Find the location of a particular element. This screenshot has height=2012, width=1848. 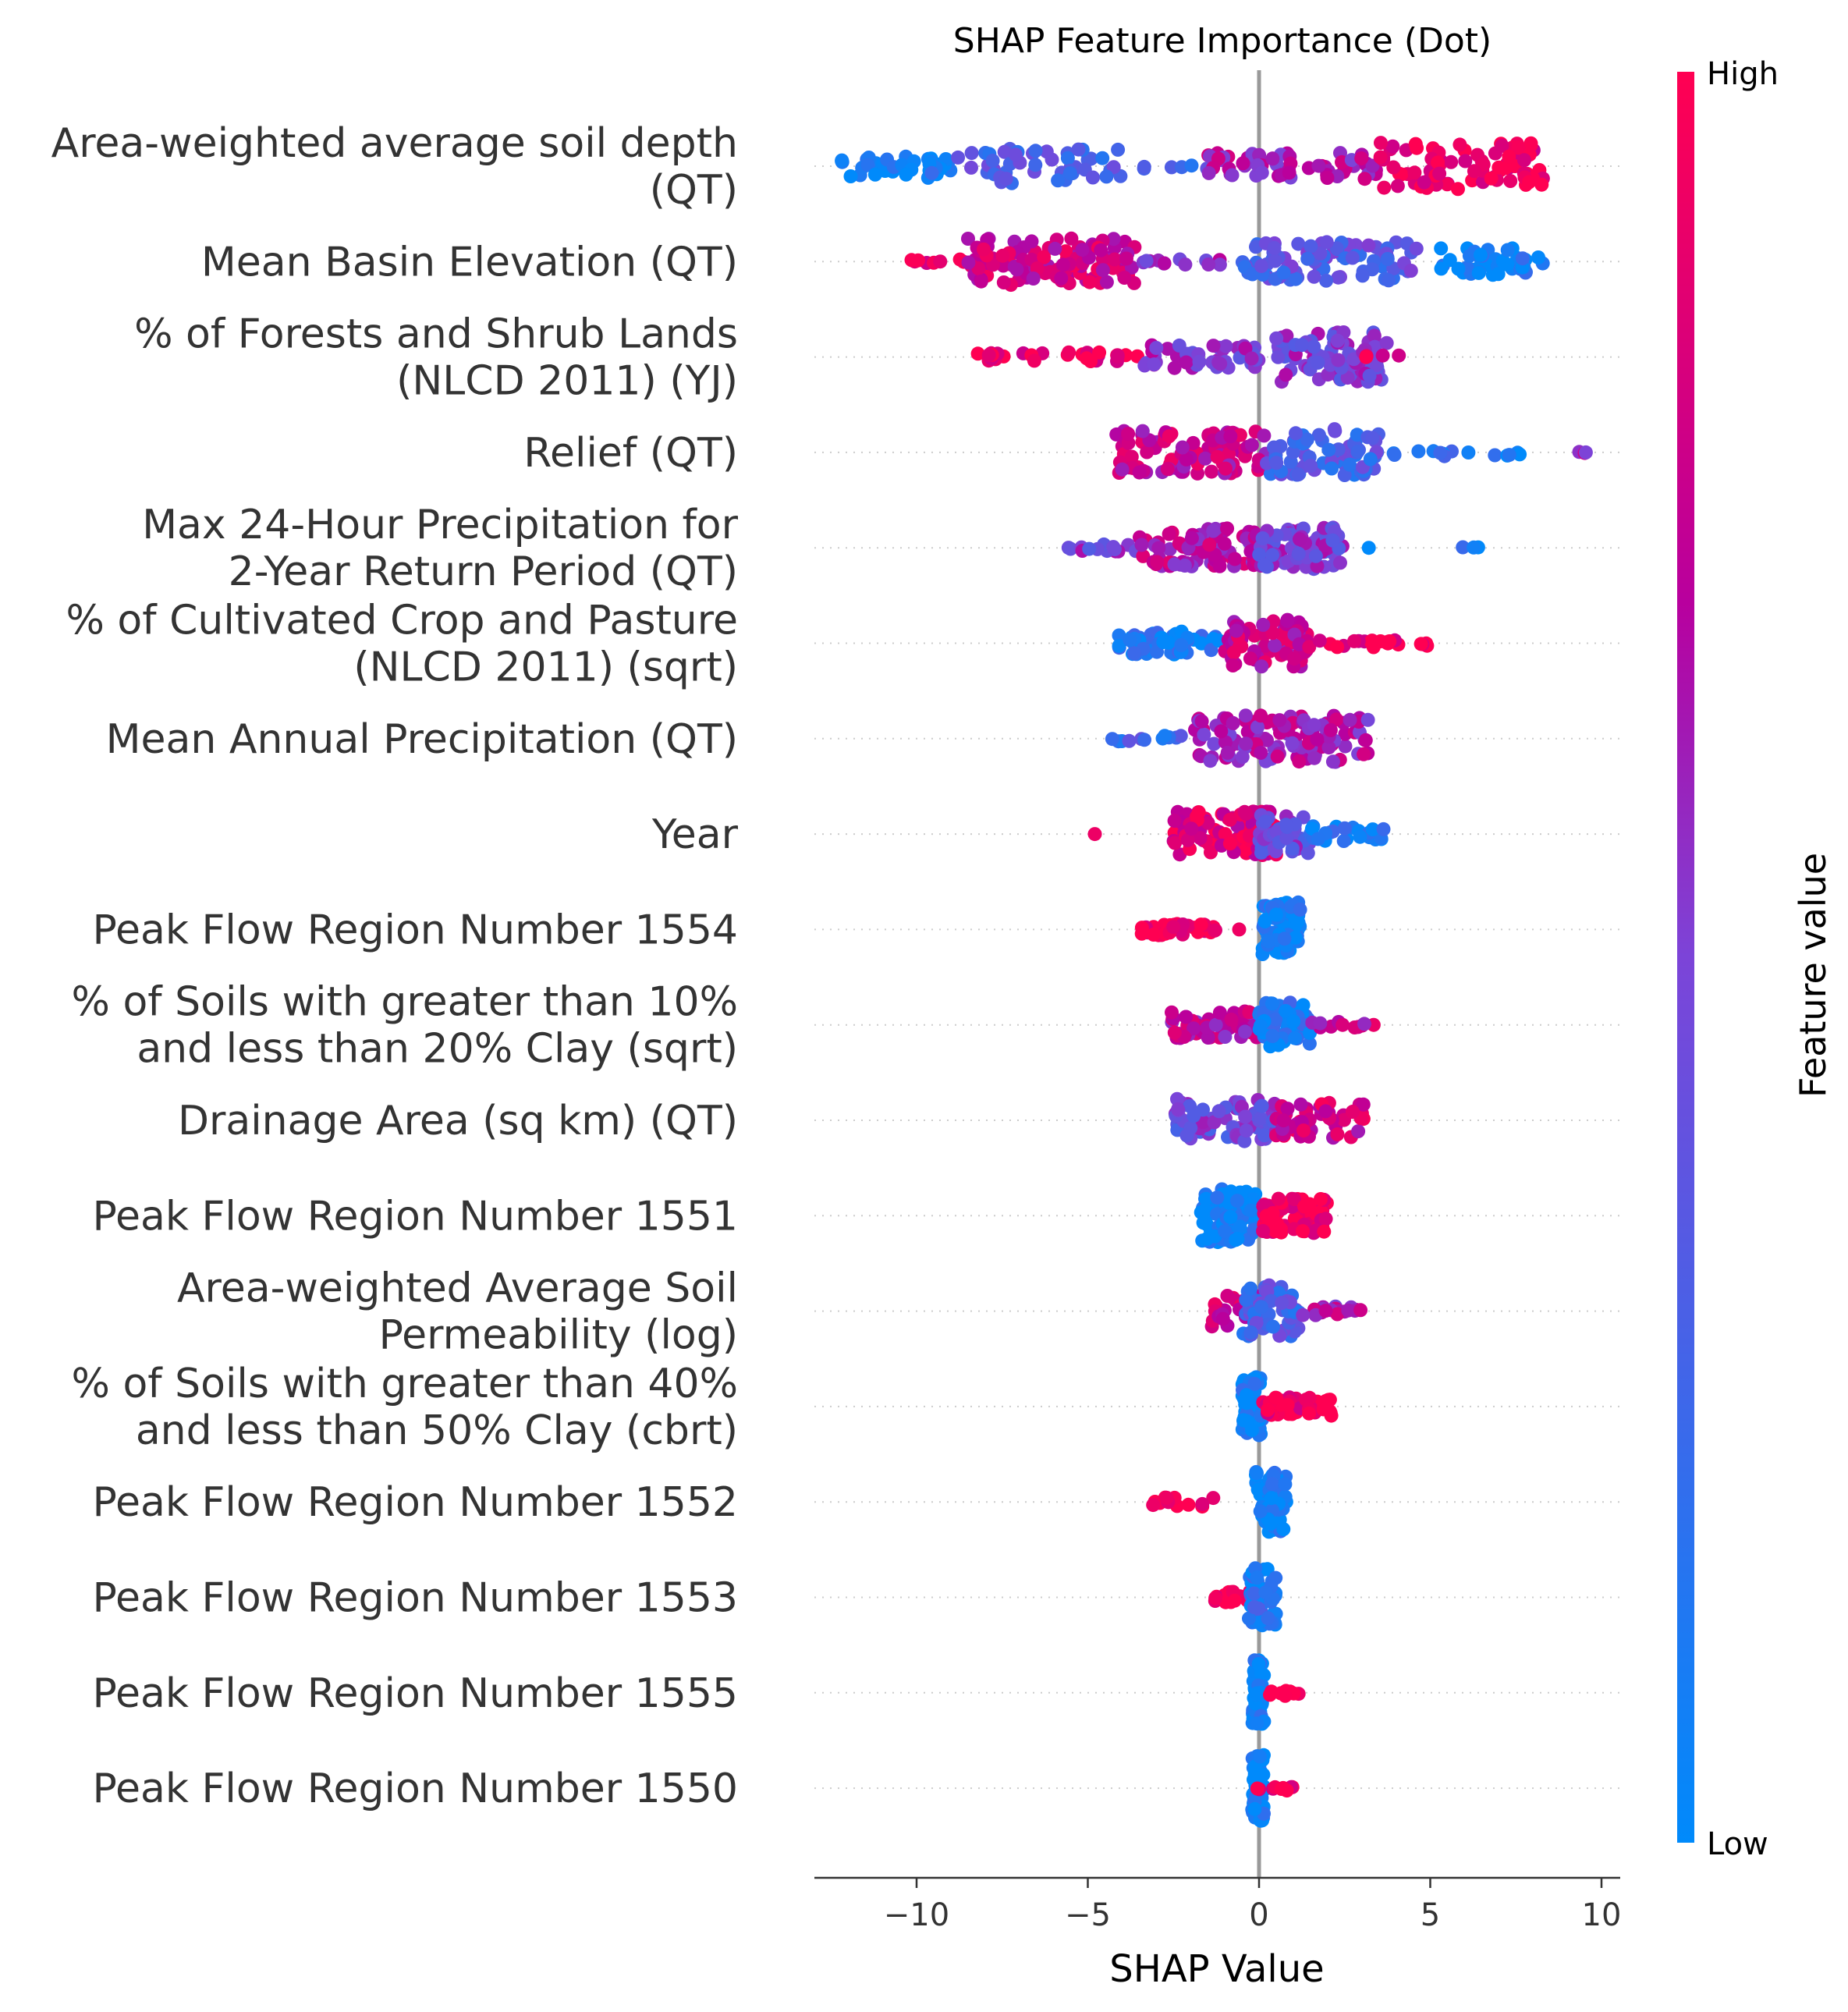

feature-label-line: Mean Basin Elevation (QT) is located at coordinates (470, 262).